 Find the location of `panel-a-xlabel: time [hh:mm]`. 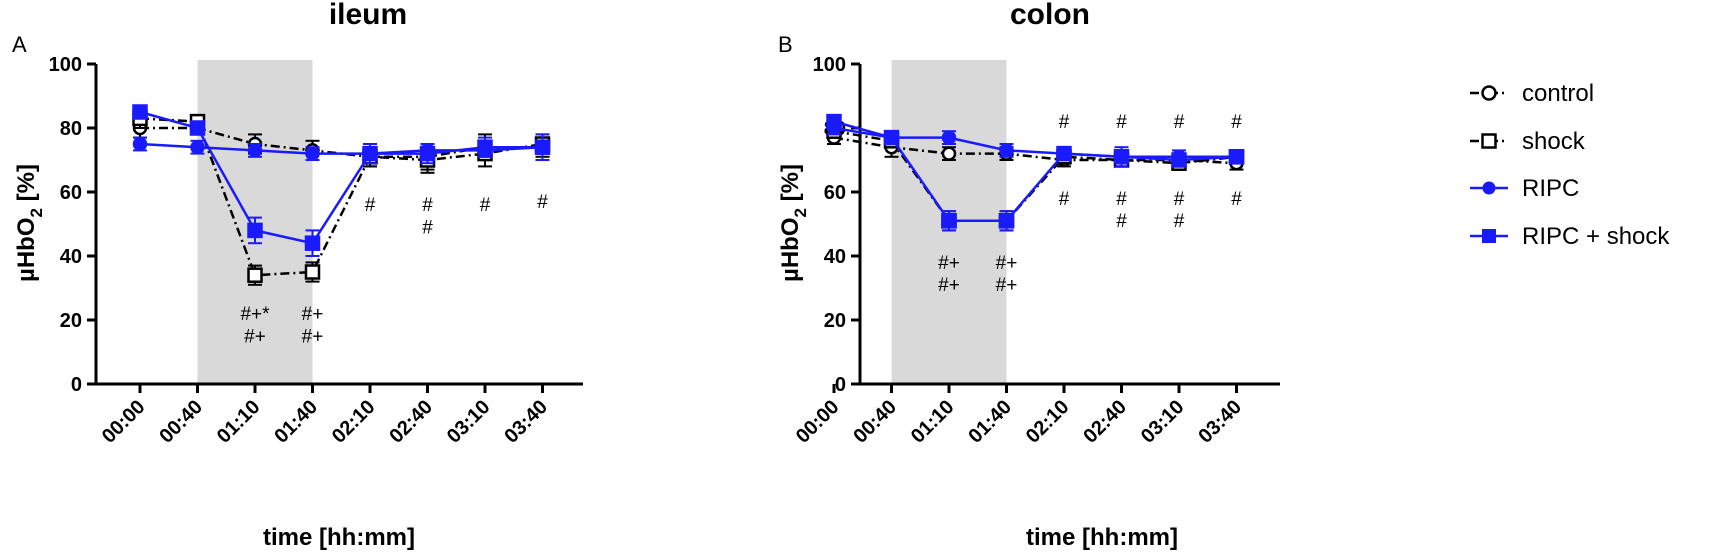

panel-a-xlabel: time [hh:mm] is located at coordinates (339, 537).